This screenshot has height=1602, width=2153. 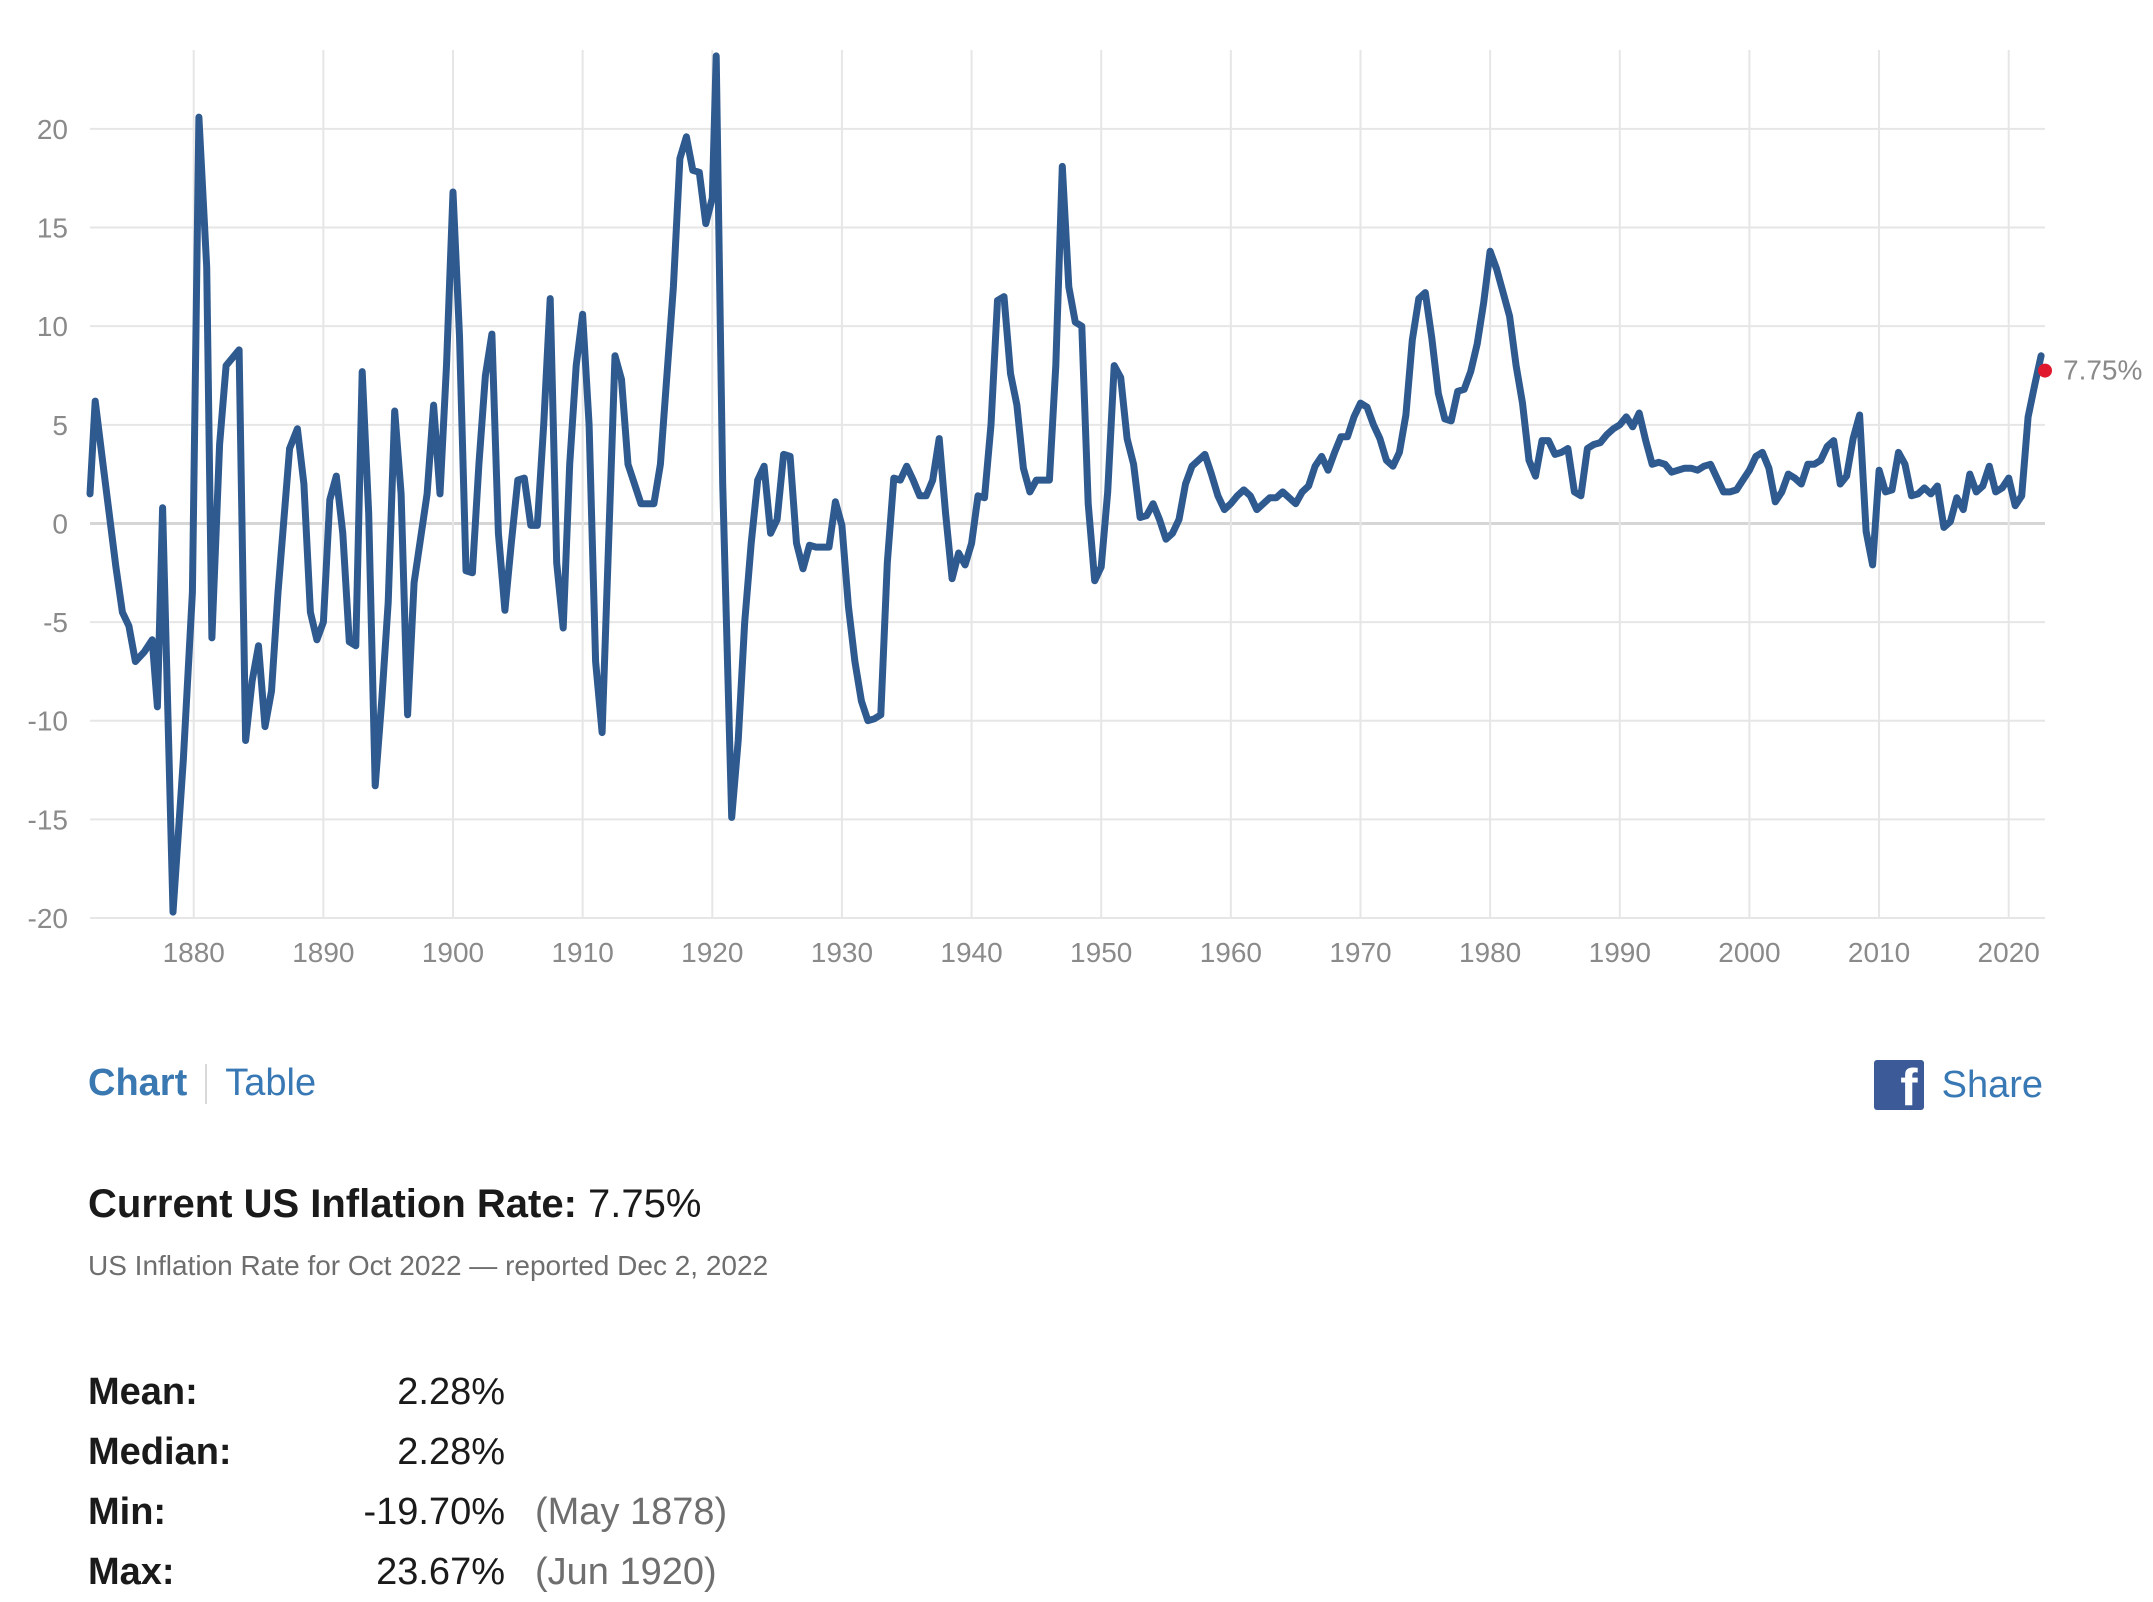 What do you see at coordinates (202, 1083) in the screenshot?
I see `view-toggle: Chart Table` at bounding box center [202, 1083].